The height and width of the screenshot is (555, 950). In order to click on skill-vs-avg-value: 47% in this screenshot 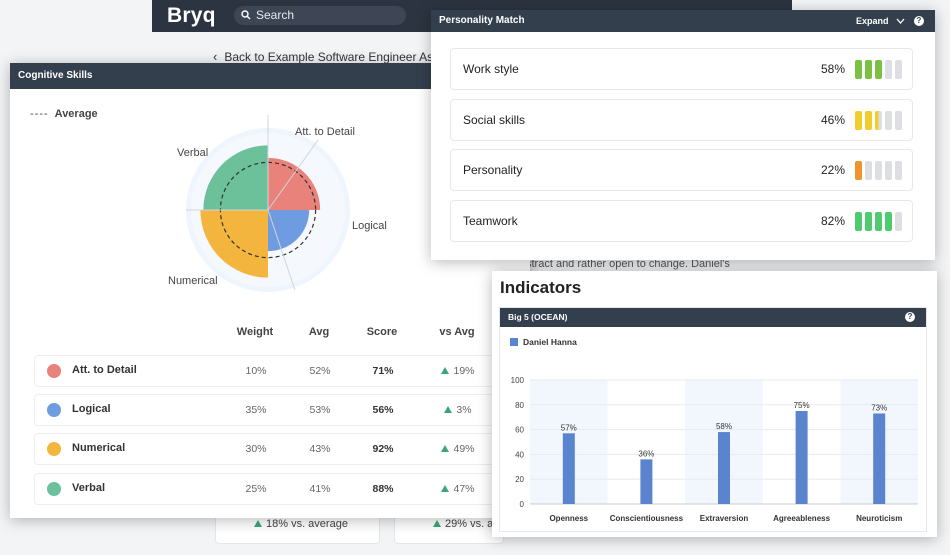, I will do `click(464, 489)`.